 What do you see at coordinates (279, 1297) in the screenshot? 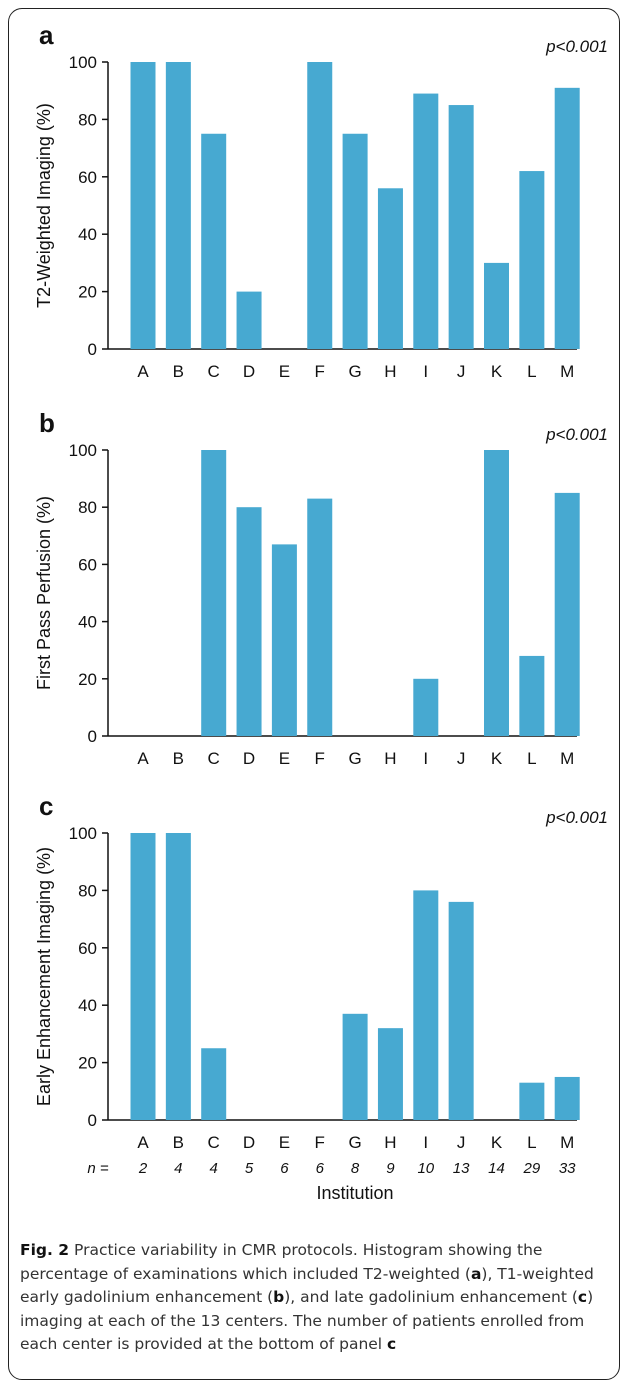
I see `caption-ref-b: b` at bounding box center [279, 1297].